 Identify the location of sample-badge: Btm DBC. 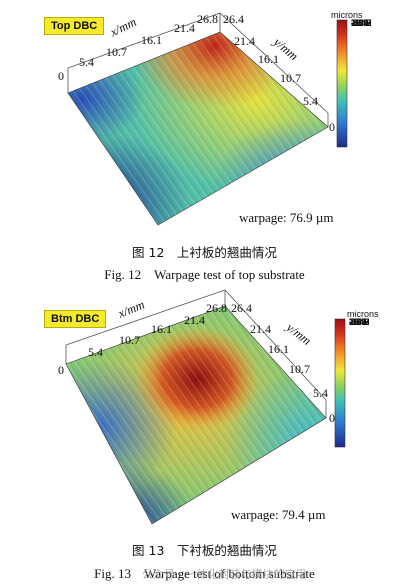
(75, 319).